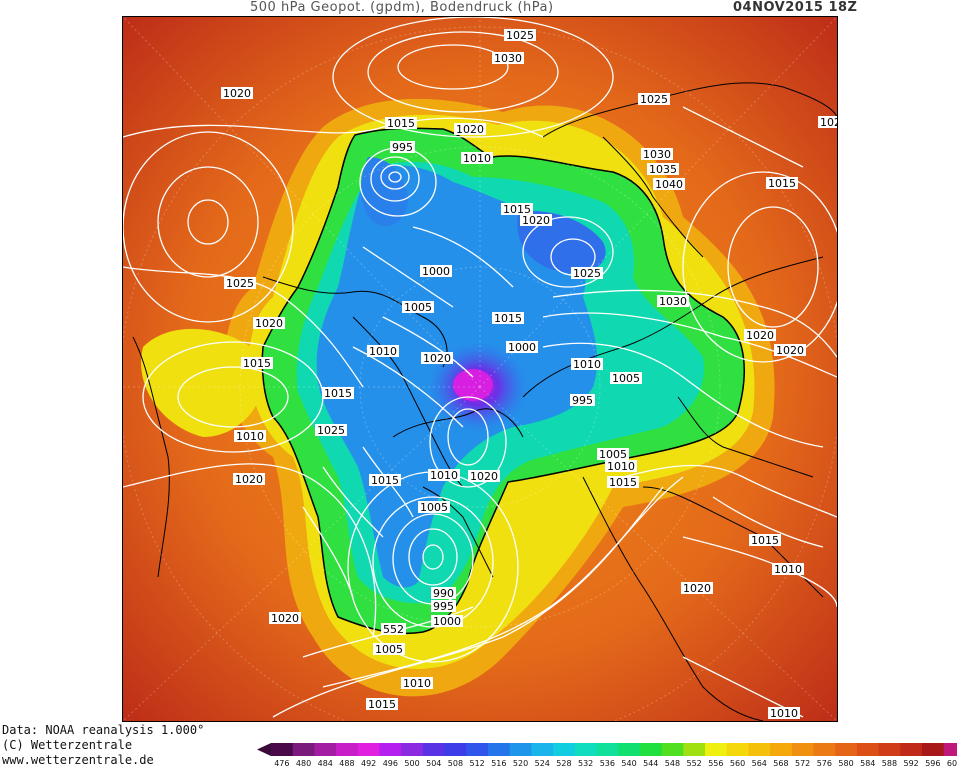 This screenshot has height=774, width=959. Describe the element at coordinates (281, 763) in the screenshot. I see `colorbar-tick-label: 476` at that location.